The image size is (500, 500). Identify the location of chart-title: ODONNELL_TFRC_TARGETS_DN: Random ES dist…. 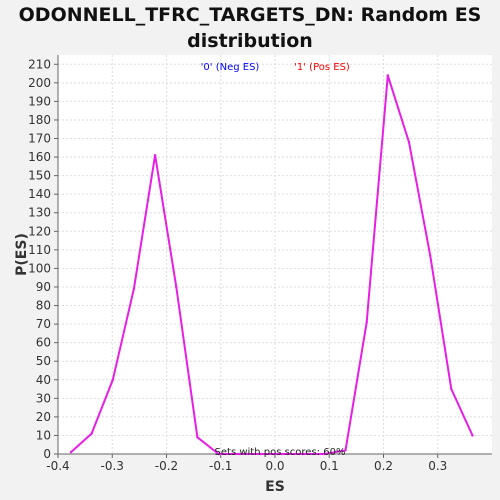
(250, 28).